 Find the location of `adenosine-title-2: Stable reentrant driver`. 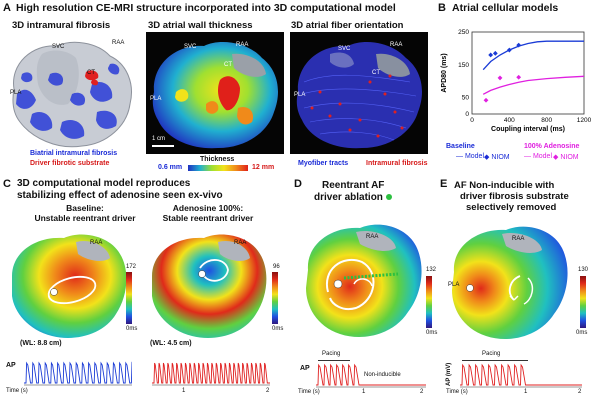

adenosine-title-2: Stable reentrant driver is located at coordinates (208, 218).